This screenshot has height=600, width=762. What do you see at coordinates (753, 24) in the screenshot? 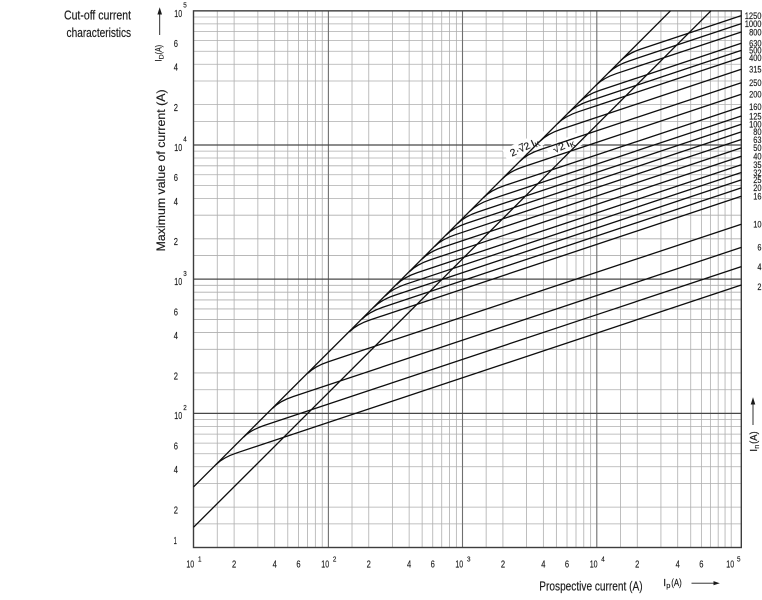
I see `svg-text: 1000` at bounding box center [753, 24].